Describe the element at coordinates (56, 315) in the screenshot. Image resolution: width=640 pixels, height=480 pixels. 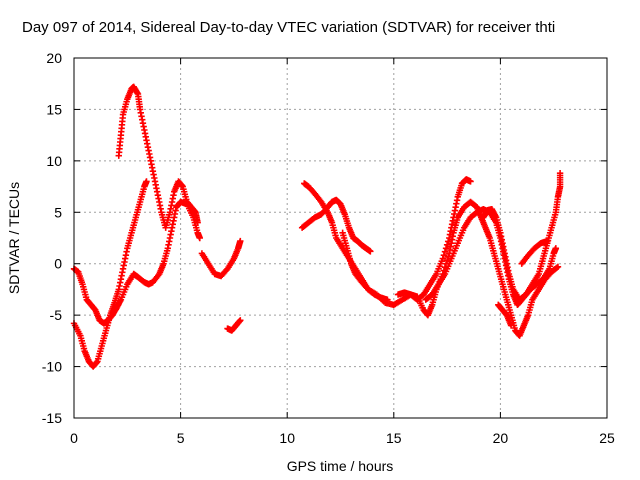
I see `y-tick-label: -5` at that location.